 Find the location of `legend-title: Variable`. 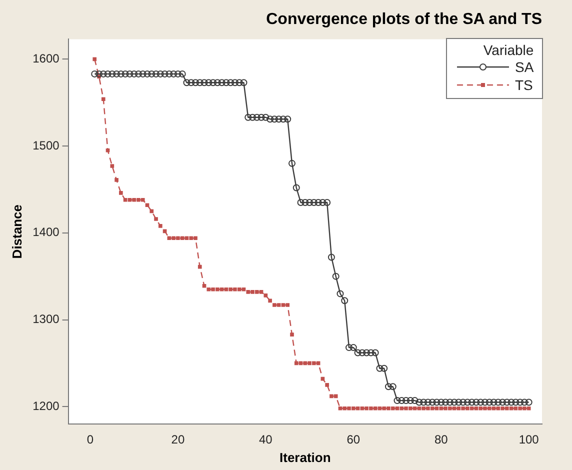

legend-title: Variable is located at coordinates (508, 50).